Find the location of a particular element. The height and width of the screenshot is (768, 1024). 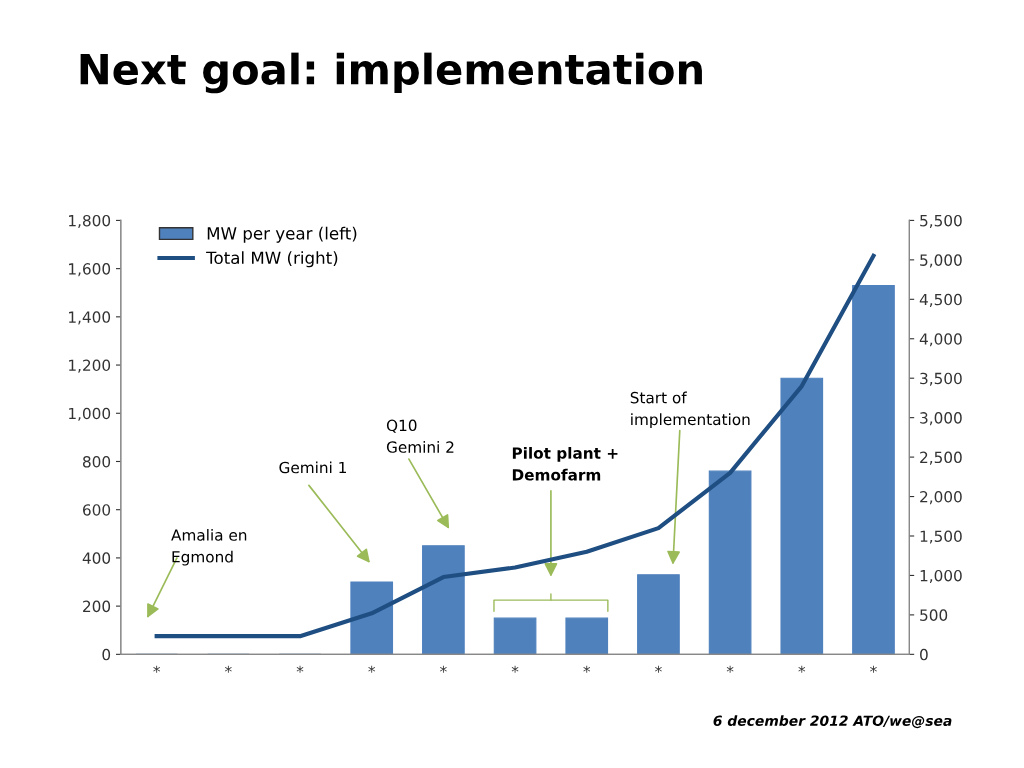

y2-tick-label: 1,000 is located at coordinates (941, 576).